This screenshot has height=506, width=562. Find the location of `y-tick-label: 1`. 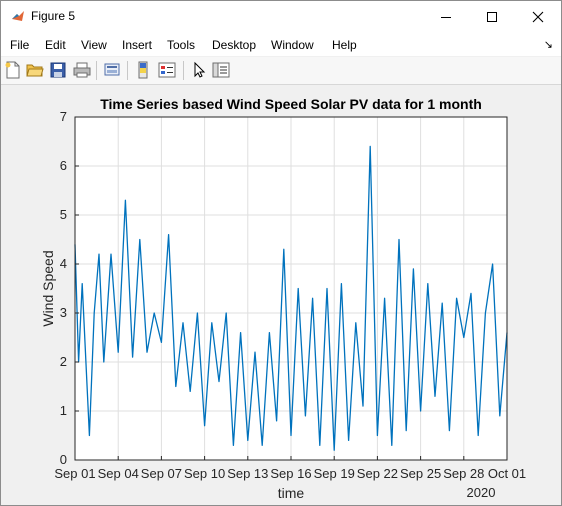

y-tick-label: 1 is located at coordinates (63, 410).